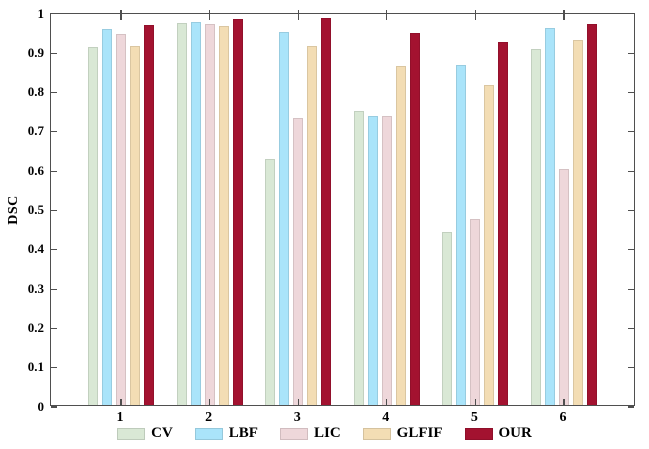 The width and height of the screenshot is (649, 449). What do you see at coordinates (310, 433) in the screenshot?
I see `legend-item-lic: LIC` at bounding box center [310, 433].